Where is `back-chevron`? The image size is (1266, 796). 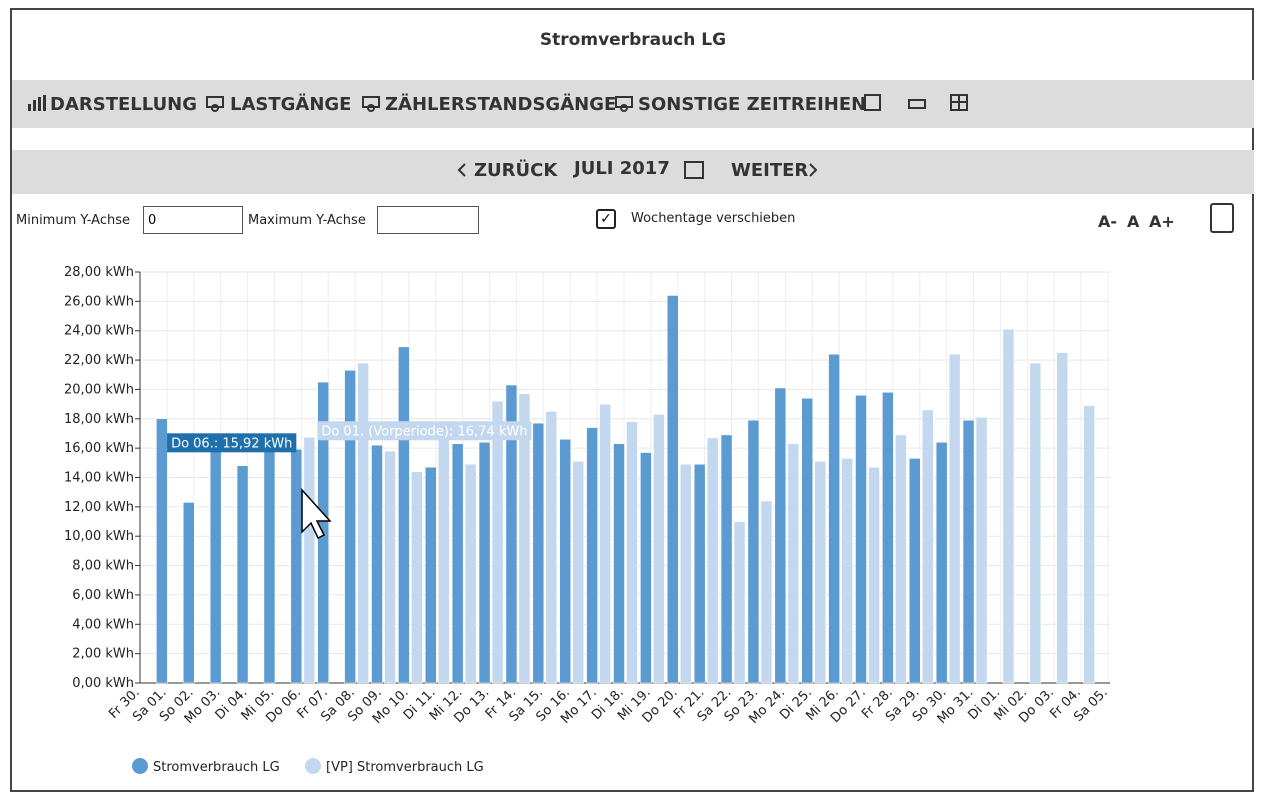
back-chevron is located at coordinates (461, 170).